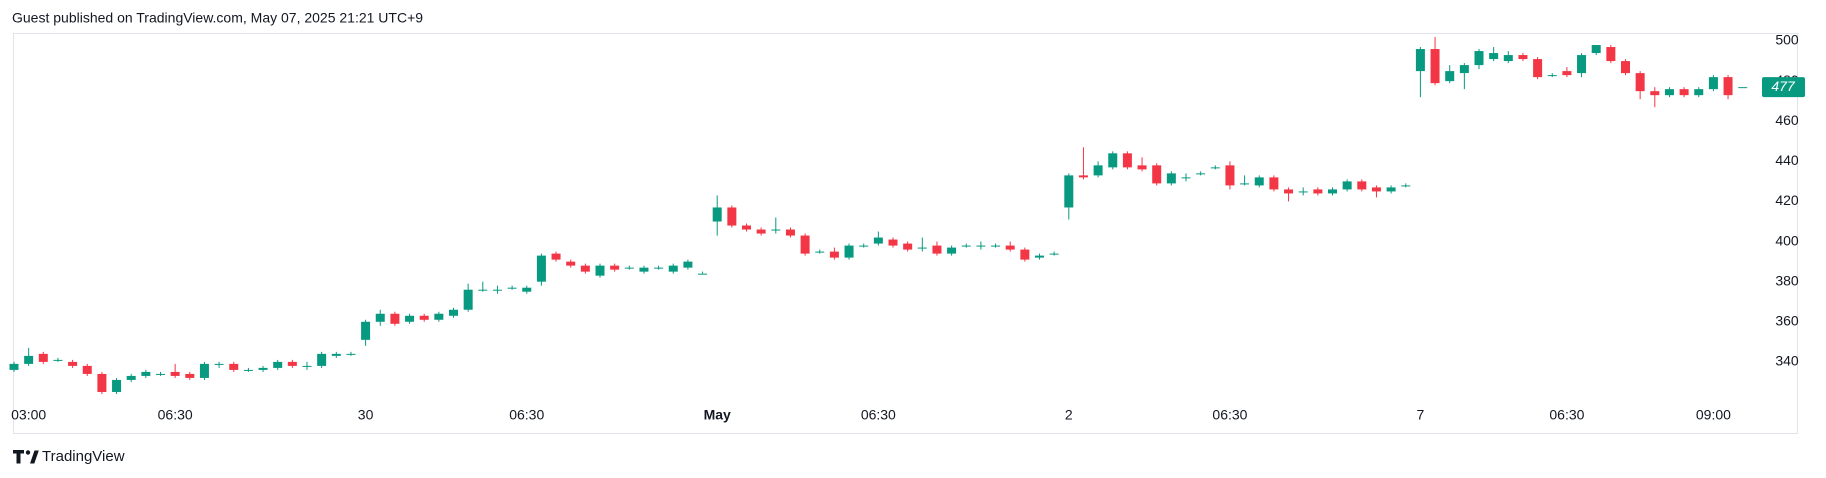  I want to click on y-tick-label: 500, so click(1787, 40).